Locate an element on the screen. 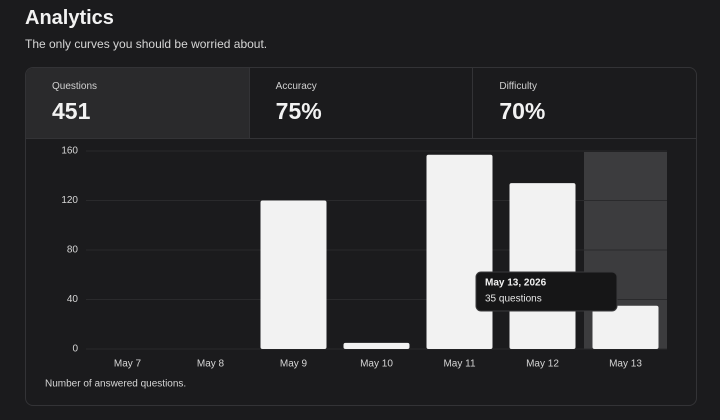 This screenshot has width=720, height=420. stat-tab: Accuracy 75% is located at coordinates (362, 103).